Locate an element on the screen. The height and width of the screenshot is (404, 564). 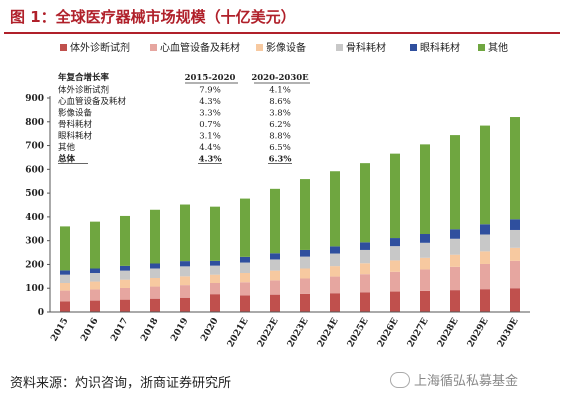
source-note: 资料来源：灼识咨询，浙商证券研究所 is located at coordinates (121, 383).